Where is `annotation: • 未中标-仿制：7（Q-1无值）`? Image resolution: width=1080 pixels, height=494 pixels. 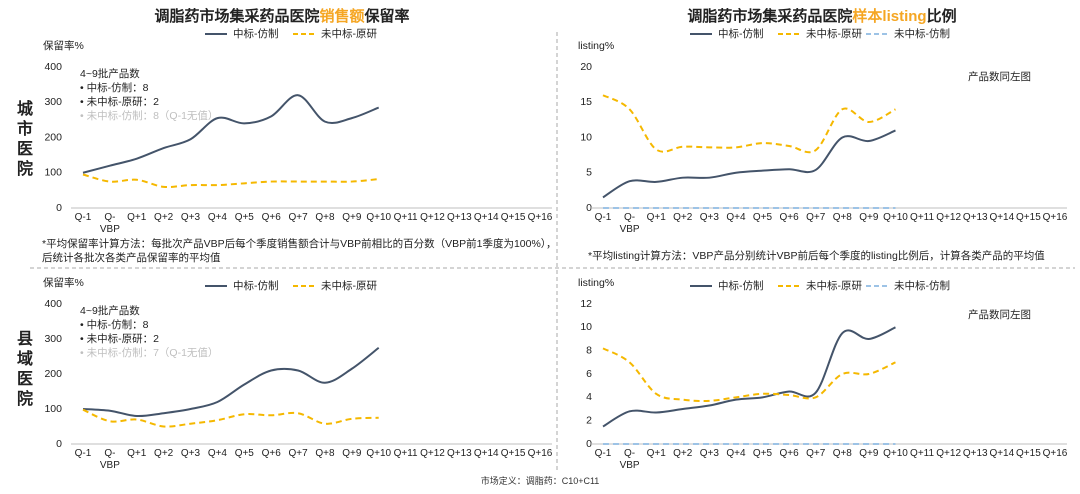 annotation: • 未中标-仿制：7（Q-1无值） is located at coordinates (149, 352).